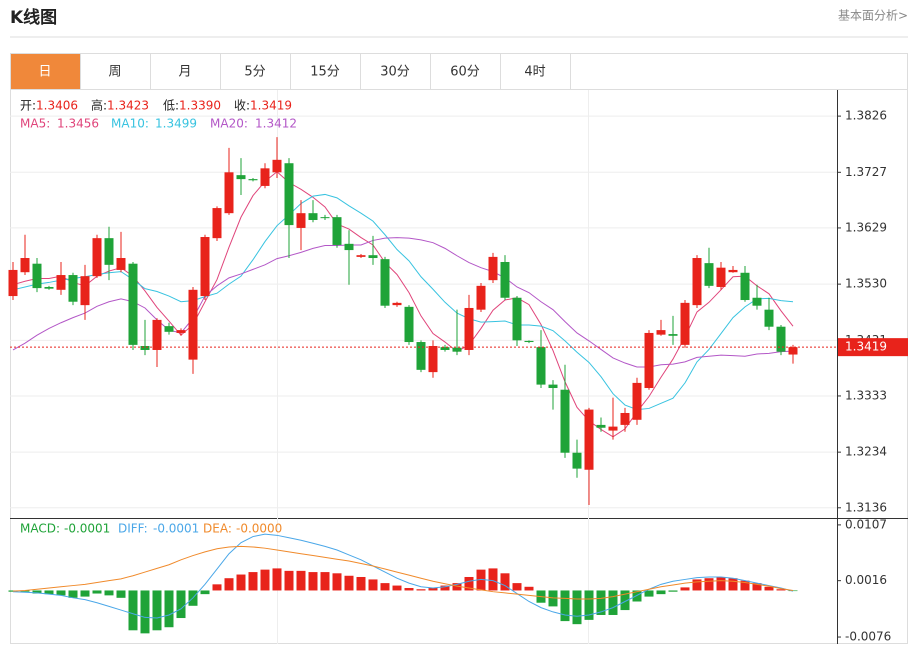 Image resolution: width=911 pixels, height=647 pixels. Describe the element at coordinates (873, 16) in the screenshot. I see `analysis-link: 基本面分析>` at that location.